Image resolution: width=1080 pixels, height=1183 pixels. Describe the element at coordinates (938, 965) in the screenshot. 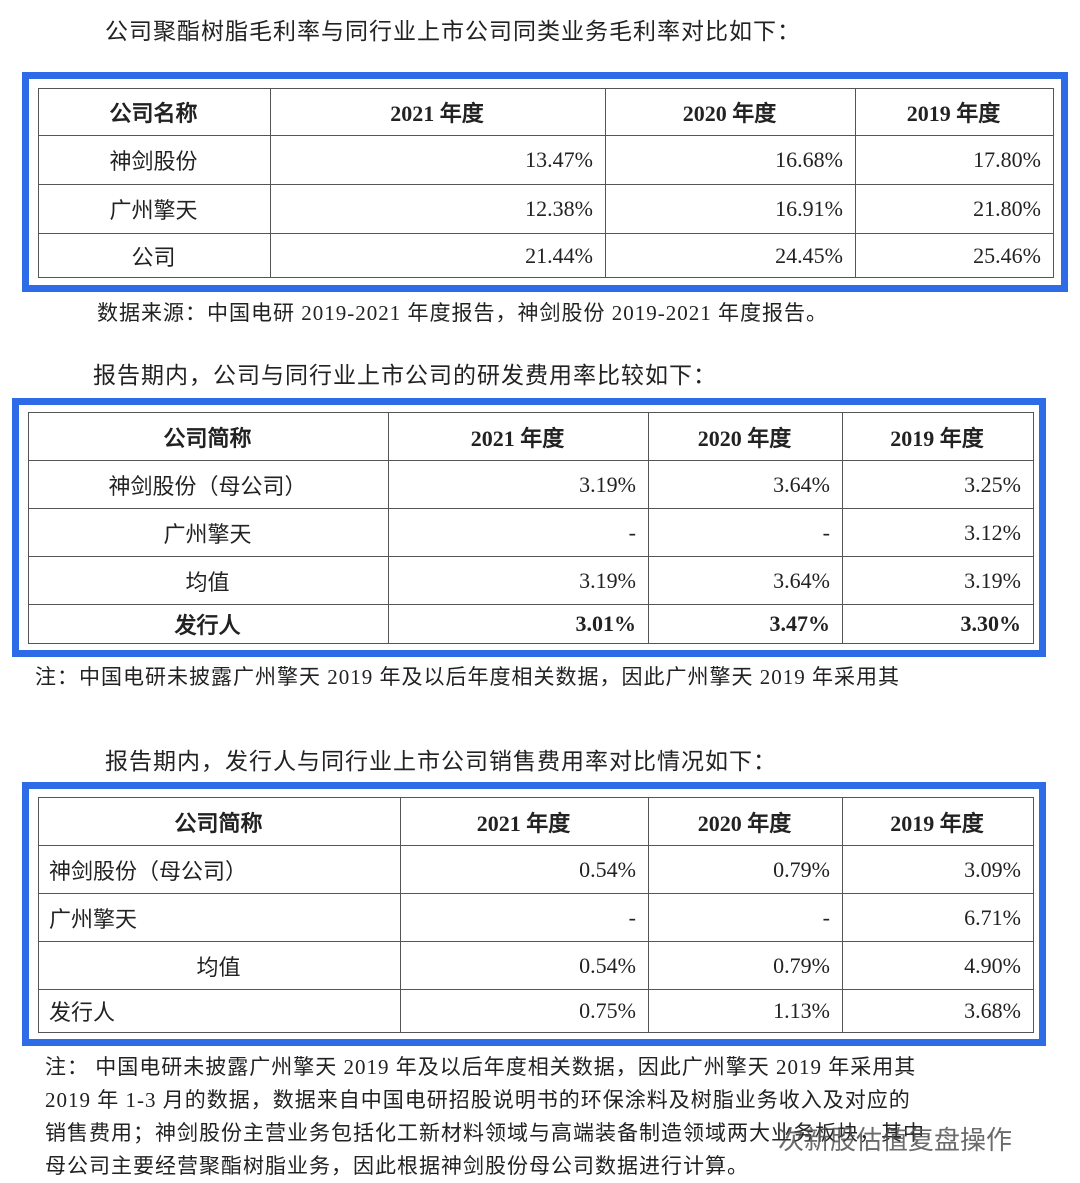

I see `table-cell: 4.90%` at that location.